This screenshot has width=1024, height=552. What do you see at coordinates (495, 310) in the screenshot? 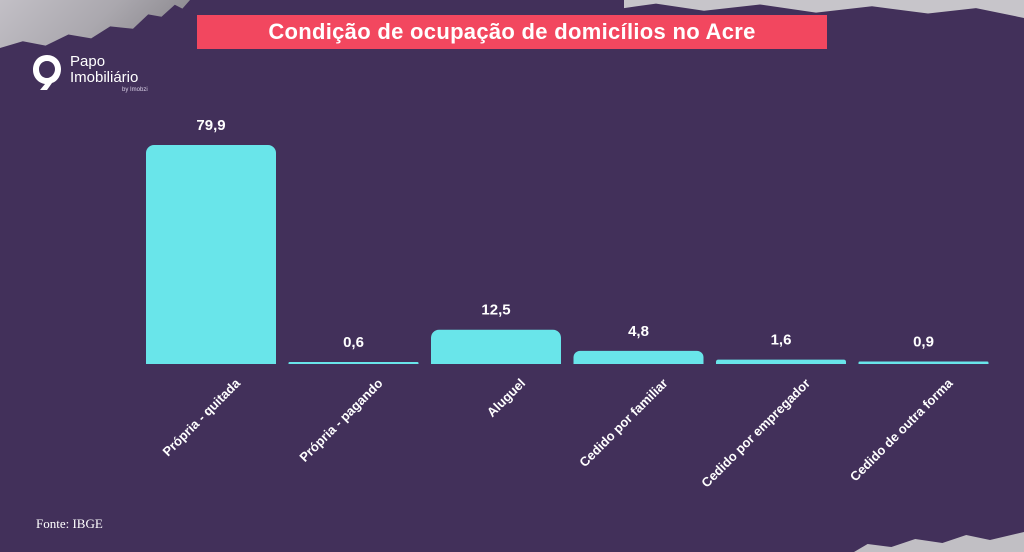
I see `data-label: 12,5` at bounding box center [495, 310].